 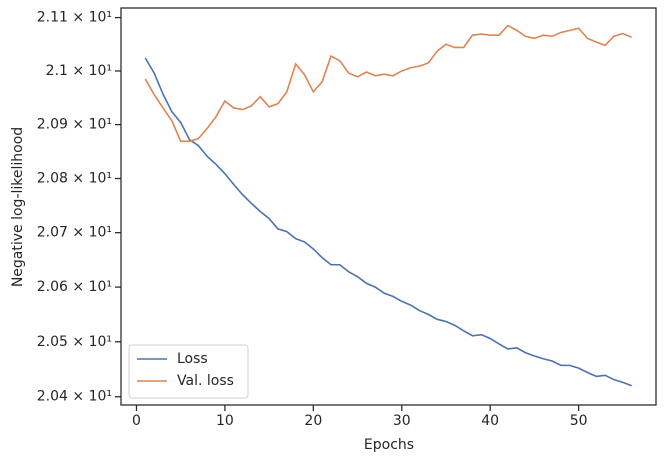 I want to click on y-tick-label: 2.09 × 10¹, so click(x=74, y=125).